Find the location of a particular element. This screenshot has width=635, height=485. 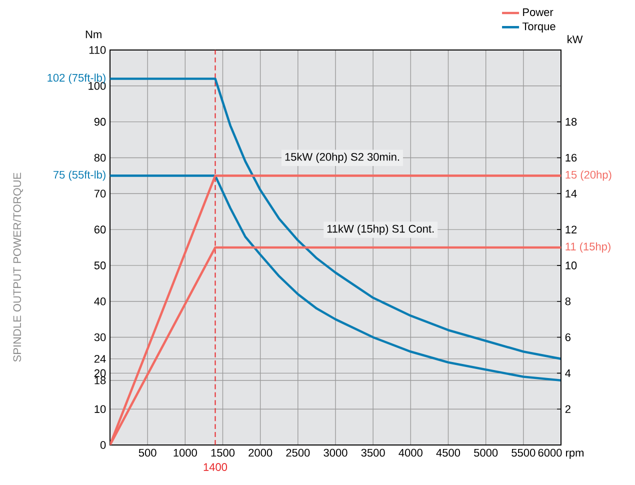

y2-tick-label: 10 is located at coordinates (571, 266).